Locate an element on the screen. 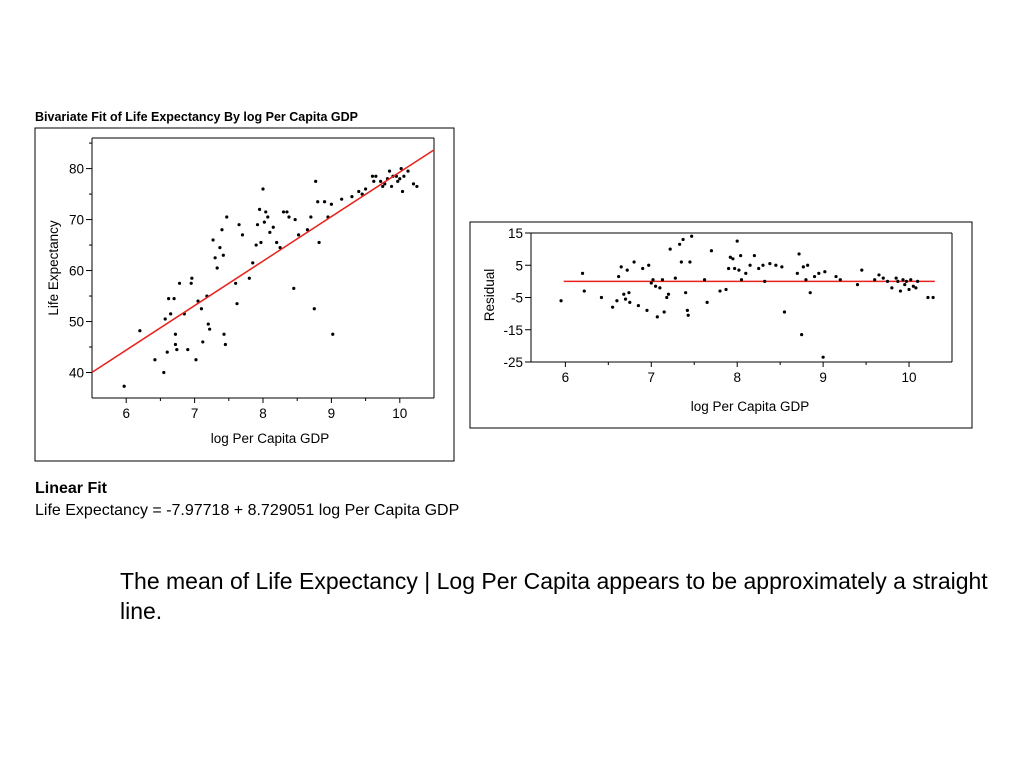 The height and width of the screenshot is (768, 1024). fit-y-tick-label: 80 is located at coordinates (76, 169).